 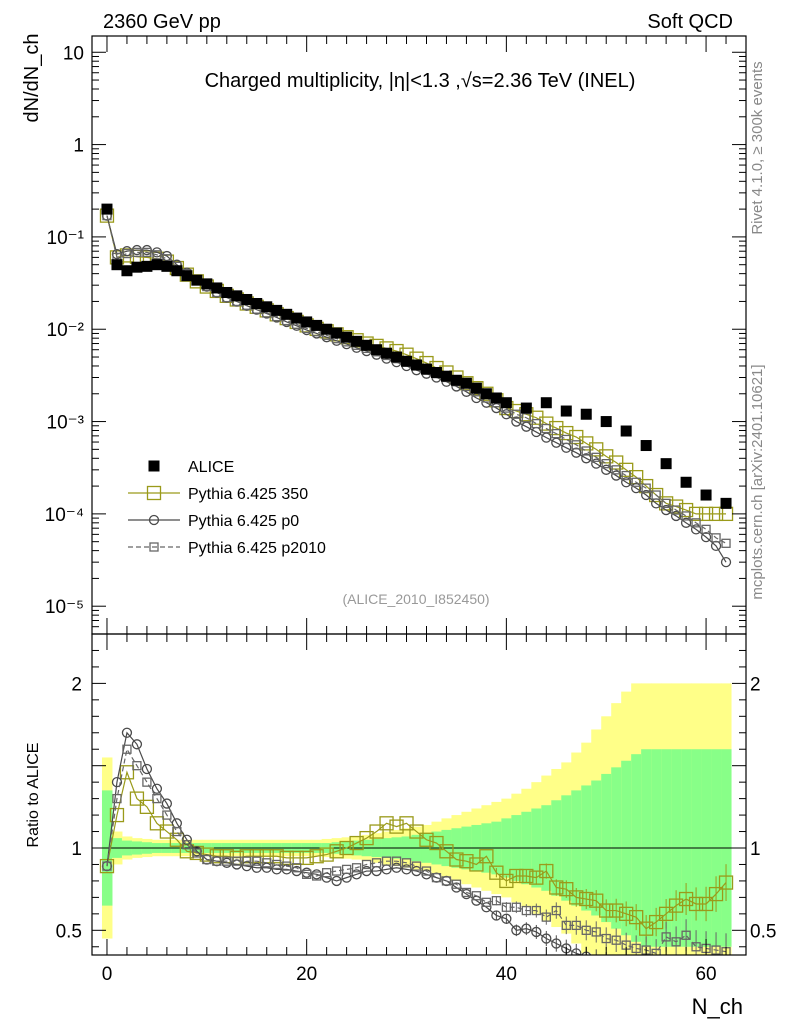 I want to click on ratio-y-tick-label: 1, so click(x=76, y=849).